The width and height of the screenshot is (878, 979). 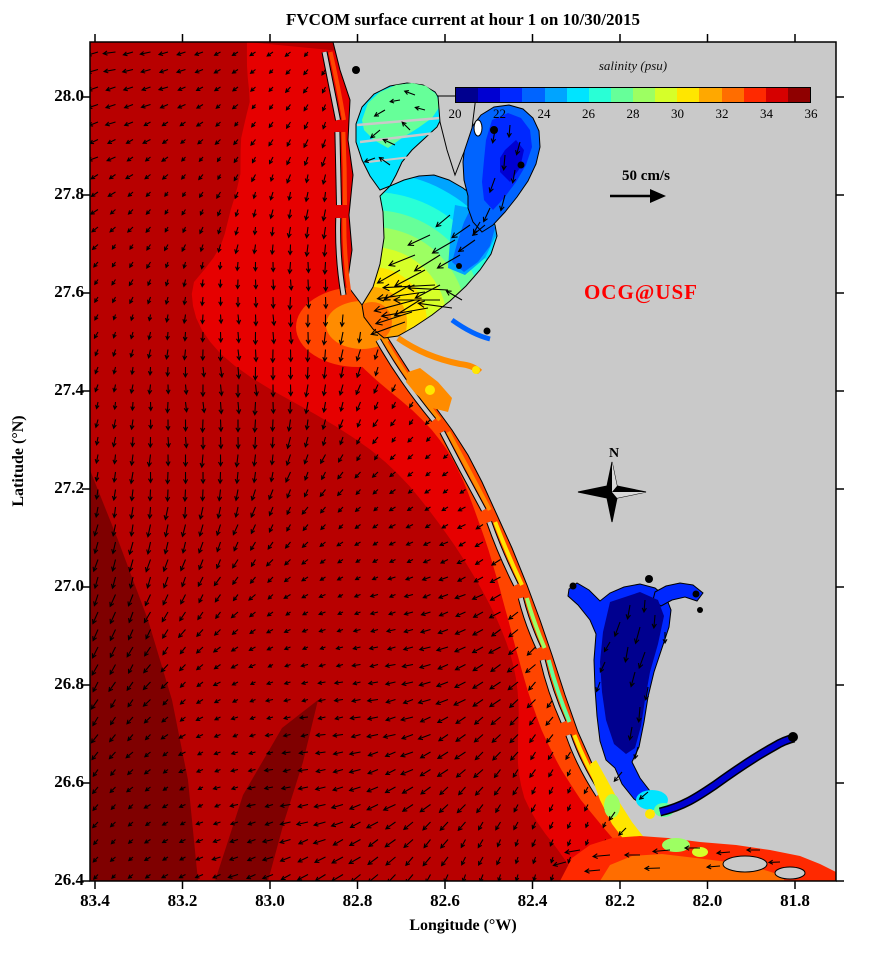 What do you see at coordinates (499, 113) in the screenshot?
I see `colorbar-tick-label: 22` at bounding box center [499, 113].